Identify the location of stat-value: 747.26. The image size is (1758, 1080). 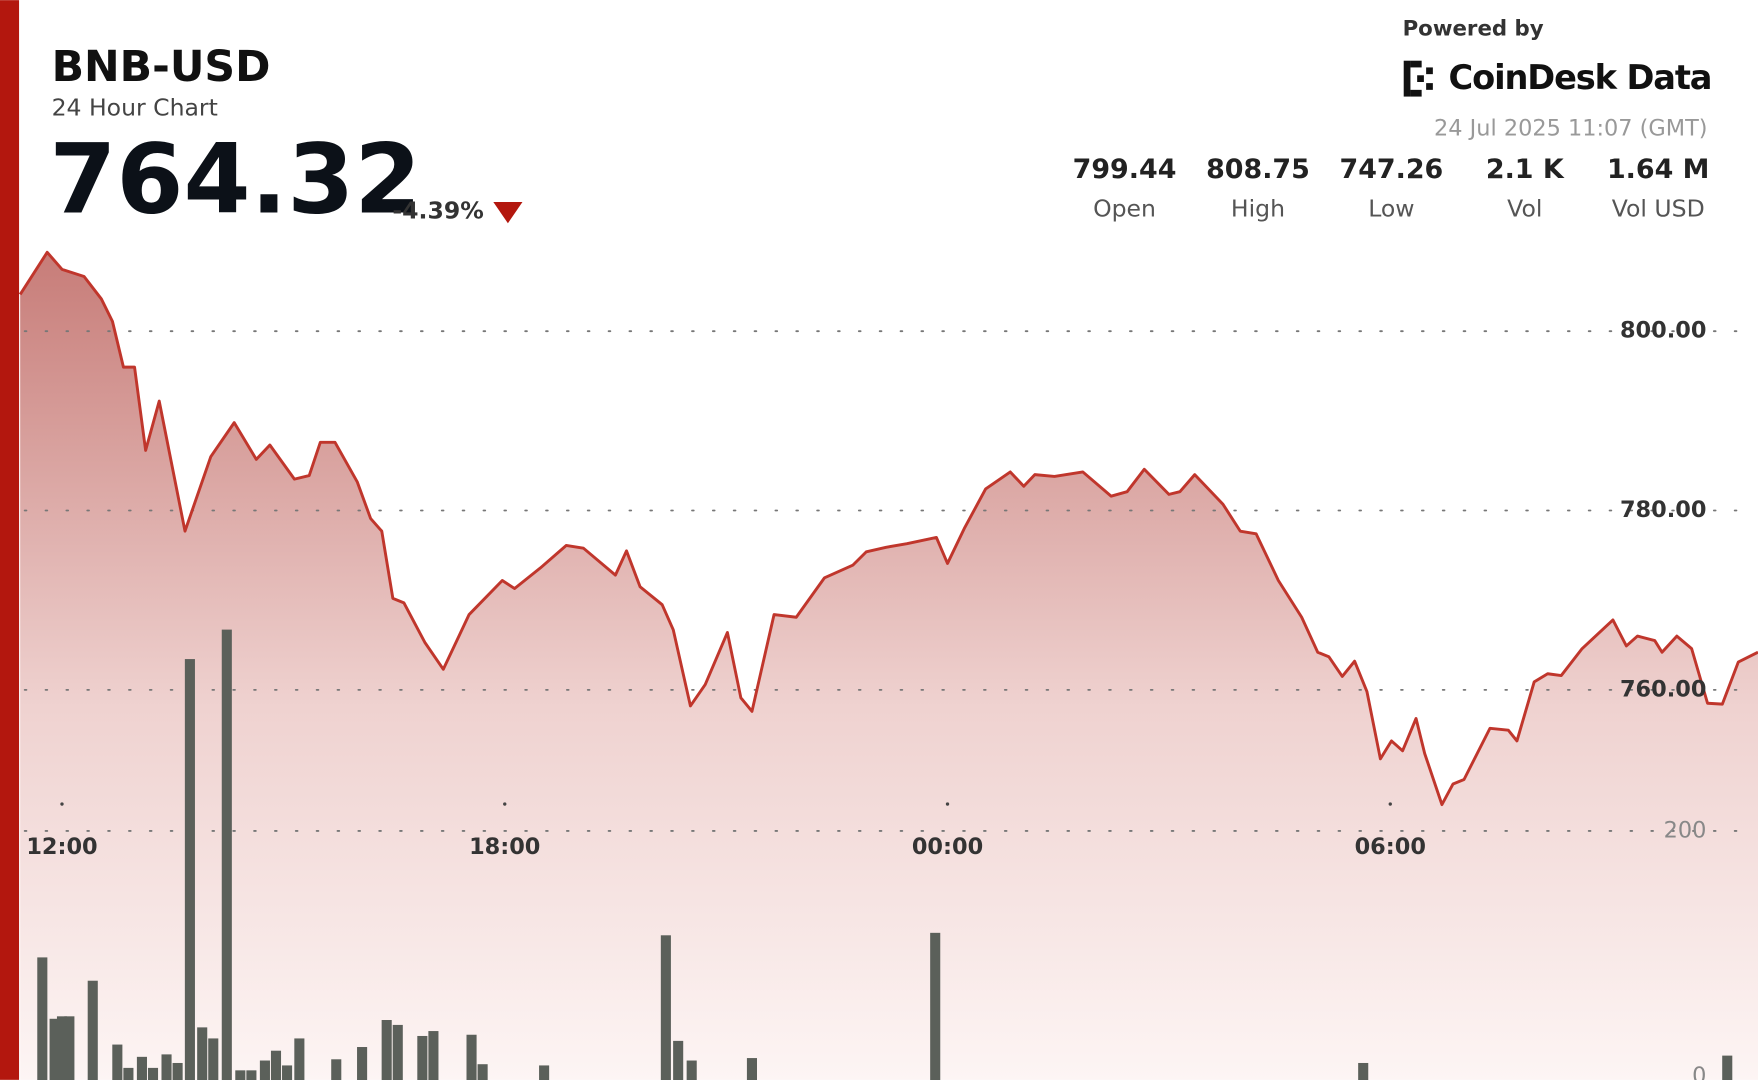
(1391, 169).